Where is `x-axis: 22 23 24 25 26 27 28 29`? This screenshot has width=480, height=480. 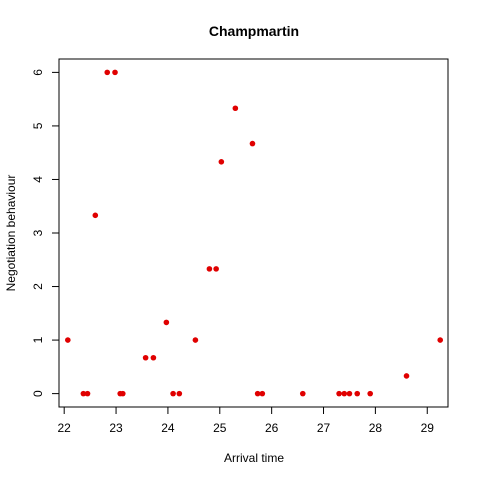 x-axis: 22 23 24 25 26 27 28 29 is located at coordinates (246, 420).